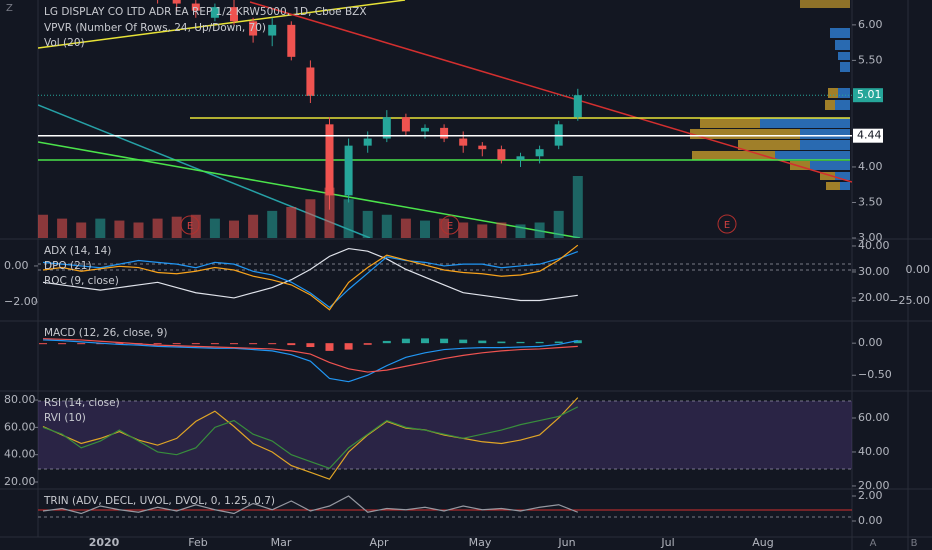 This screenshot has width=932, height=550. What do you see at coordinates (65, 418) in the screenshot?
I see `legend-label: RVI (10)` at bounding box center [65, 418].